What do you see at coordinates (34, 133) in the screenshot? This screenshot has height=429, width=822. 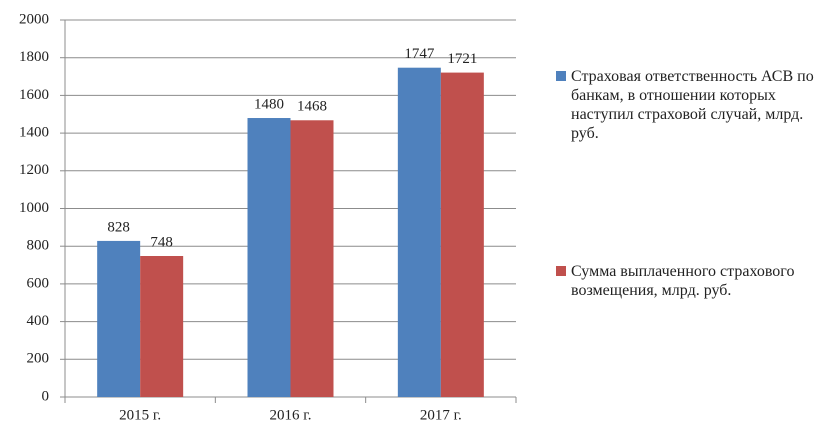 I see `y-tick-label: 1400` at bounding box center [34, 133].